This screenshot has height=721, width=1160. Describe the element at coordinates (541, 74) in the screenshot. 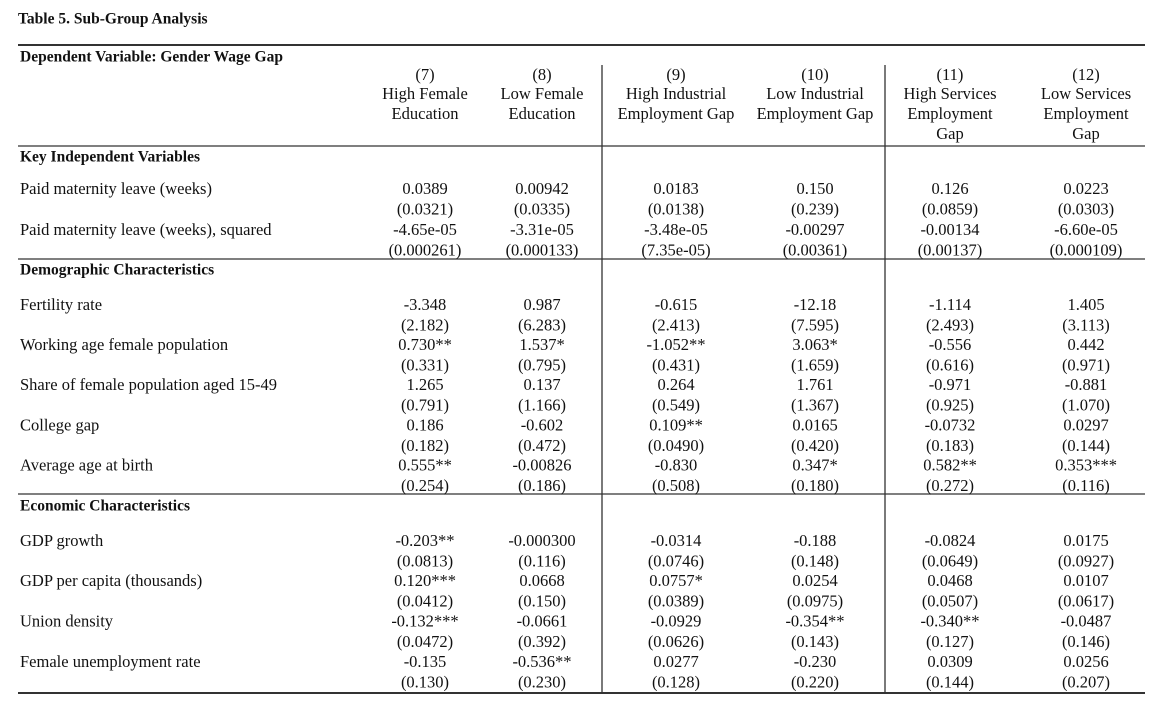

I see `column-number: (8)` at that location.